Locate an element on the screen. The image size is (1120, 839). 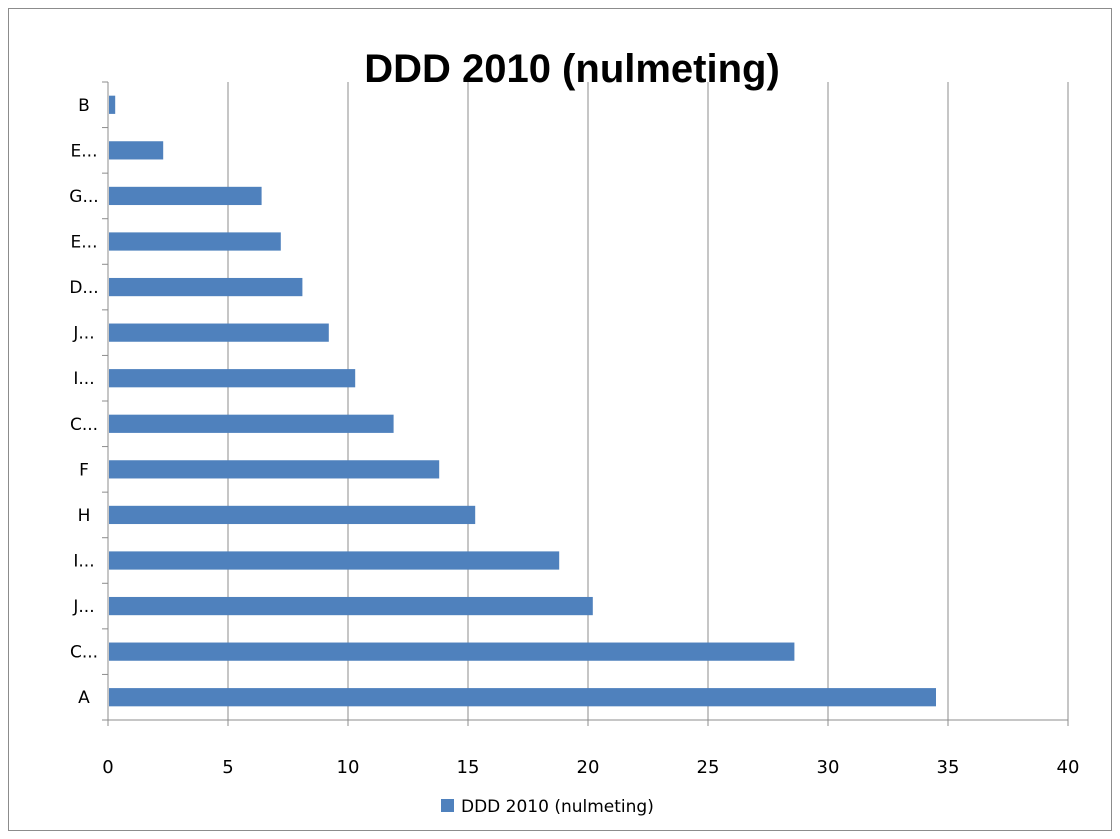
x-tick-label: 15 is located at coordinates (468, 767).